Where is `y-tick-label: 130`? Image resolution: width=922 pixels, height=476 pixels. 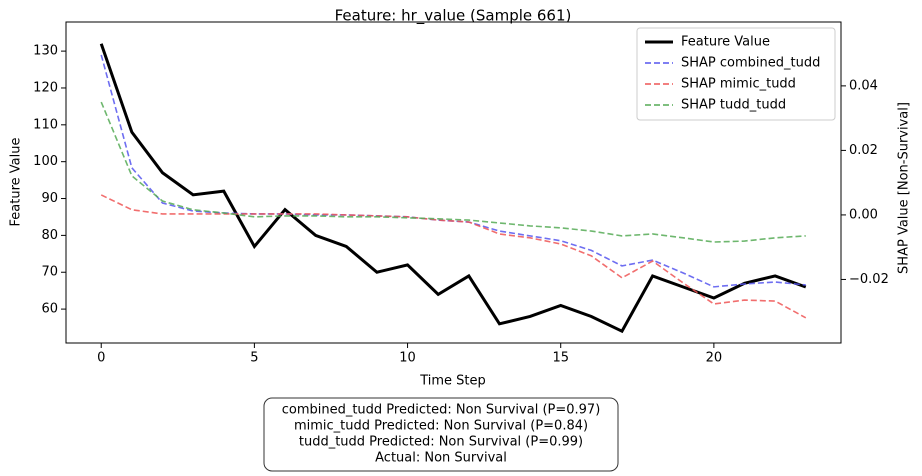 y-tick-label: 130 is located at coordinates (45, 51).